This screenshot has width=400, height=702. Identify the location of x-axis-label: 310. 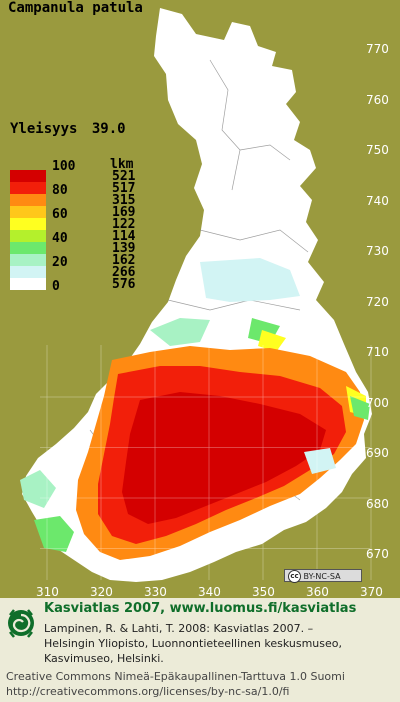
(47, 592).